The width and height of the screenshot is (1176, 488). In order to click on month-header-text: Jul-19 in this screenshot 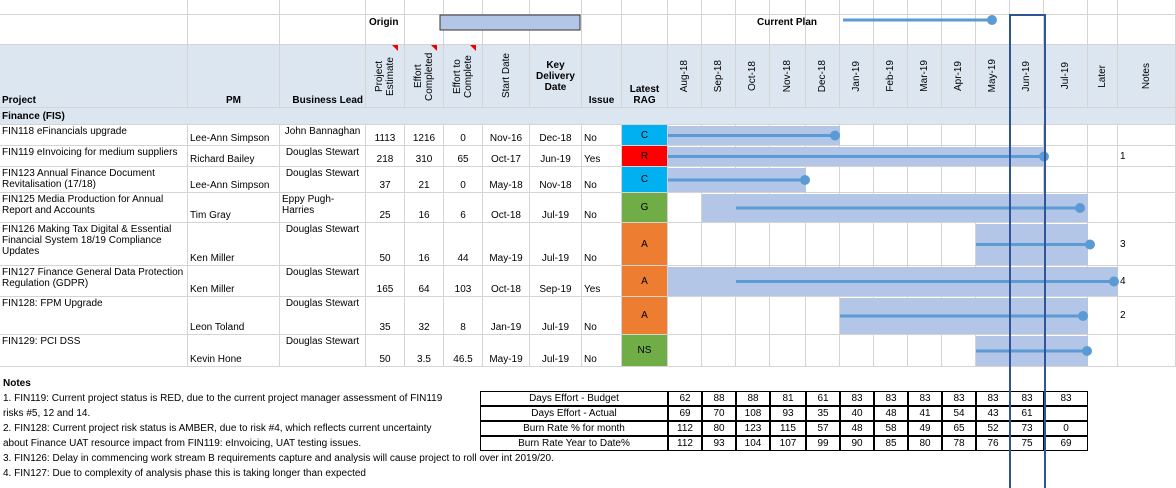, I will do `click(1065, 76)`.